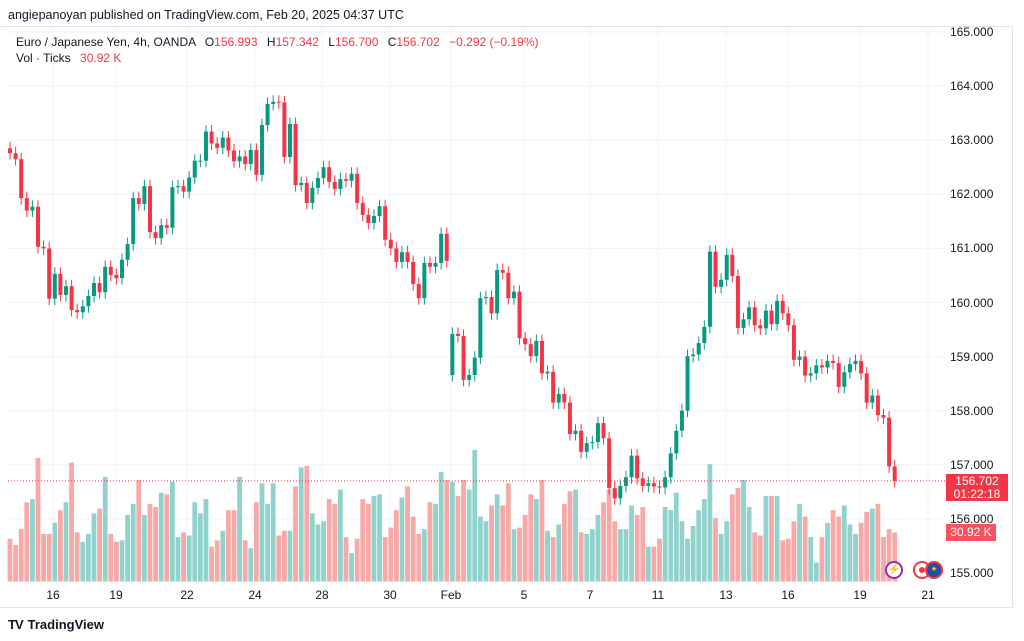 The width and height of the screenshot is (1024, 641). What do you see at coordinates (392, 42) in the screenshot?
I see `close-label: C` at bounding box center [392, 42].